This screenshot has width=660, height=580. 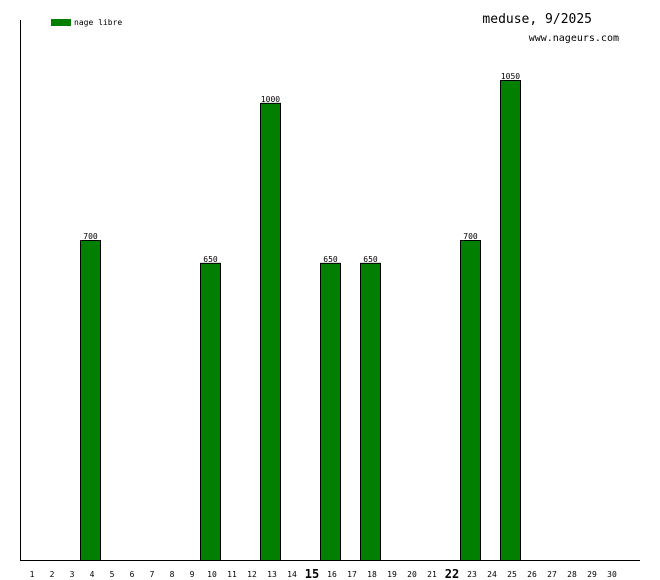 I want to click on chart-subtitle: www.nageurs.com, so click(x=574, y=38).